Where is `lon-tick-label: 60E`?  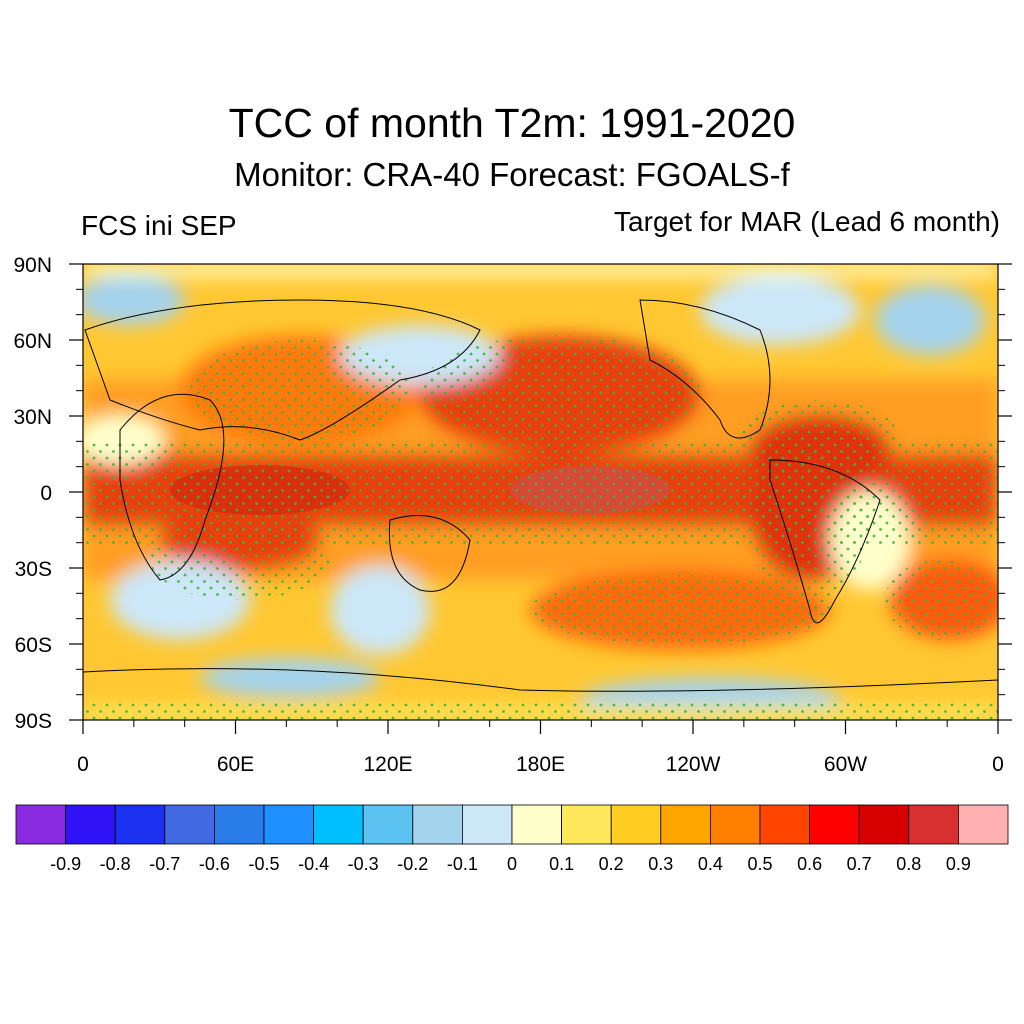 lon-tick-label: 60E is located at coordinates (235, 764).